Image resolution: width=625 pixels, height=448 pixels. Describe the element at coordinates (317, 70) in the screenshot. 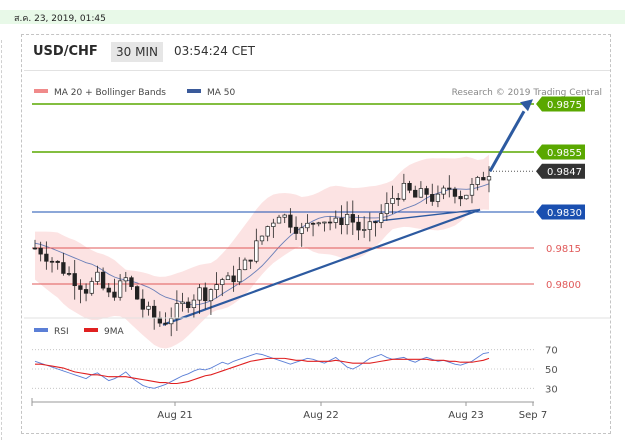

I see `header-divider` at that location.